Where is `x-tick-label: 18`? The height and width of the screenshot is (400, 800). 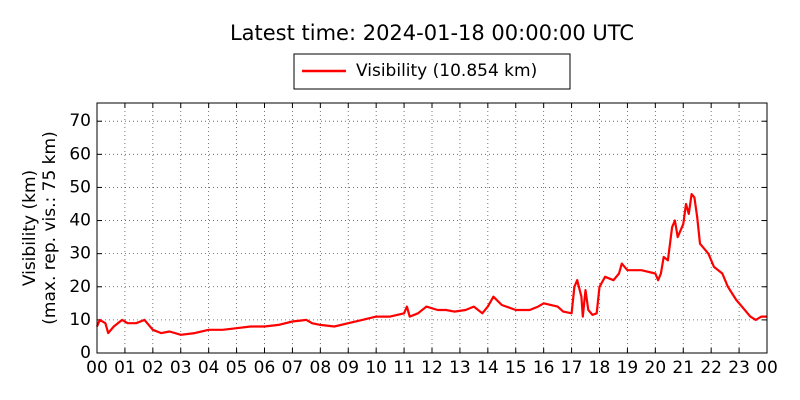
x-tick-label: 18 is located at coordinates (600, 368).